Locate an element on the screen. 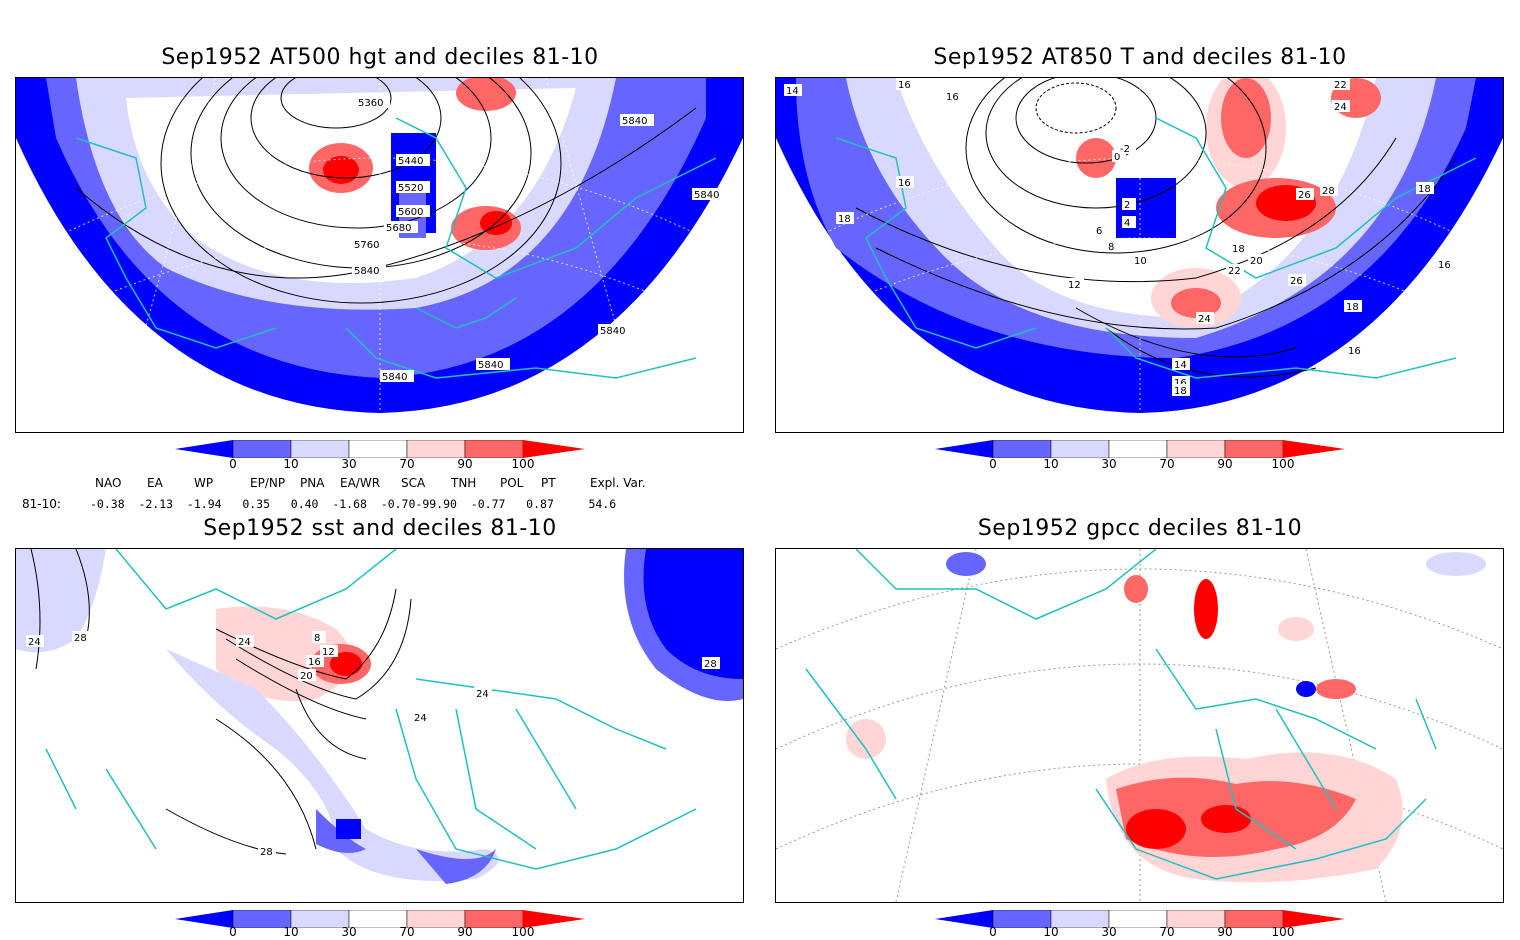 This screenshot has height=940, width=1520. index-header: NAO is located at coordinates (108, 483).